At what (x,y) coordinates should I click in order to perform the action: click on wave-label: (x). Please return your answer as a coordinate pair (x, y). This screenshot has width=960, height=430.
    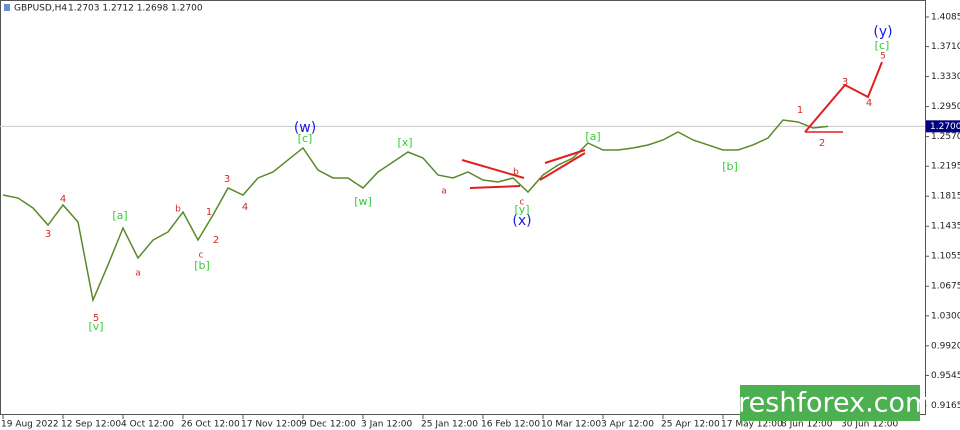
    Looking at the image, I should click on (521, 221).